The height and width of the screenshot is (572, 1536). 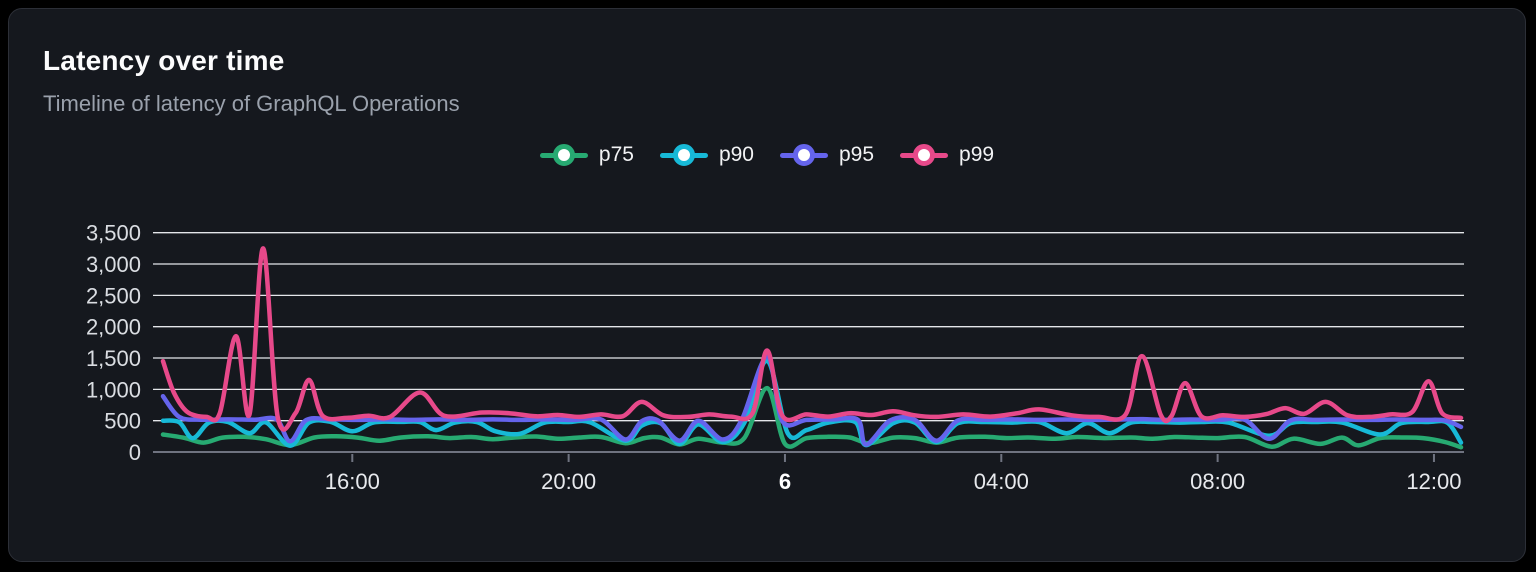 I want to click on legend-label-p95: p95, so click(x=857, y=154).